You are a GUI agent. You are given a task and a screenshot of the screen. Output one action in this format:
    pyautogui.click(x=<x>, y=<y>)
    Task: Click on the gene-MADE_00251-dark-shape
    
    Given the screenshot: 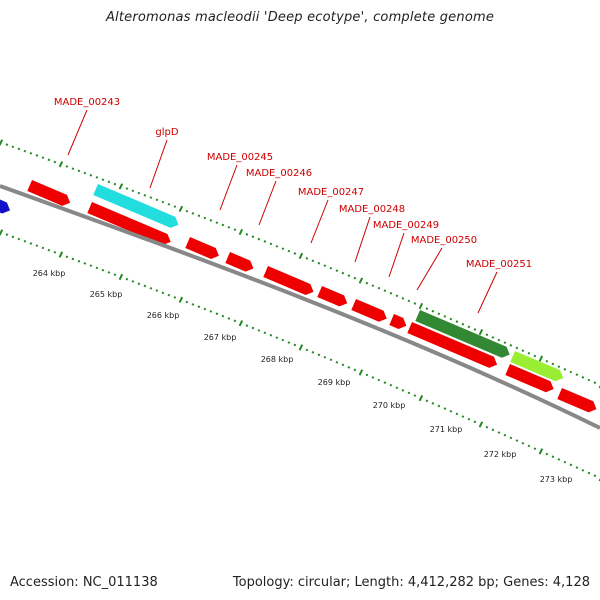 What is the action you would take?
    pyautogui.click(x=462, y=334)
    